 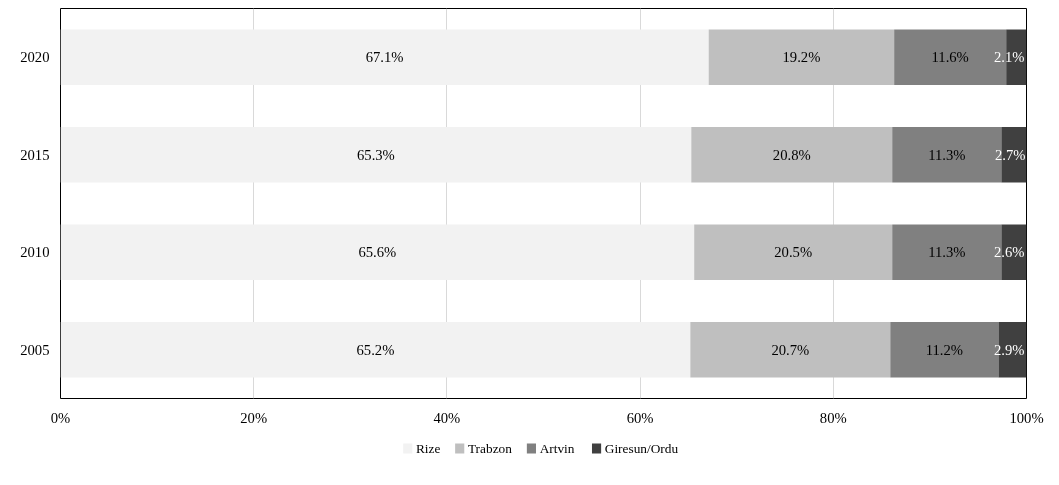 I want to click on data-label: 65.2%, so click(x=375, y=349).